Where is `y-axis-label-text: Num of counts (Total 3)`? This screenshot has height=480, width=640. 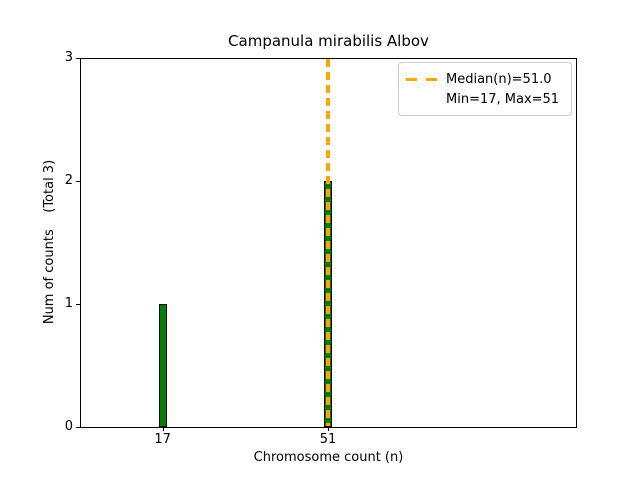 y-axis-label-text: Num of counts (Total 3) is located at coordinates (49, 242).